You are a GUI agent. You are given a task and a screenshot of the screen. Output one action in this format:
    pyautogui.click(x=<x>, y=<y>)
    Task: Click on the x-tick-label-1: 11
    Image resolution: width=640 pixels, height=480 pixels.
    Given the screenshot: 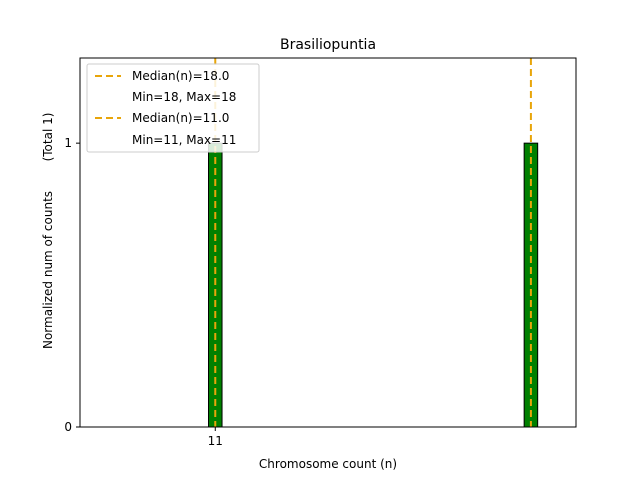 What is the action you would take?
    pyautogui.click(x=215, y=441)
    